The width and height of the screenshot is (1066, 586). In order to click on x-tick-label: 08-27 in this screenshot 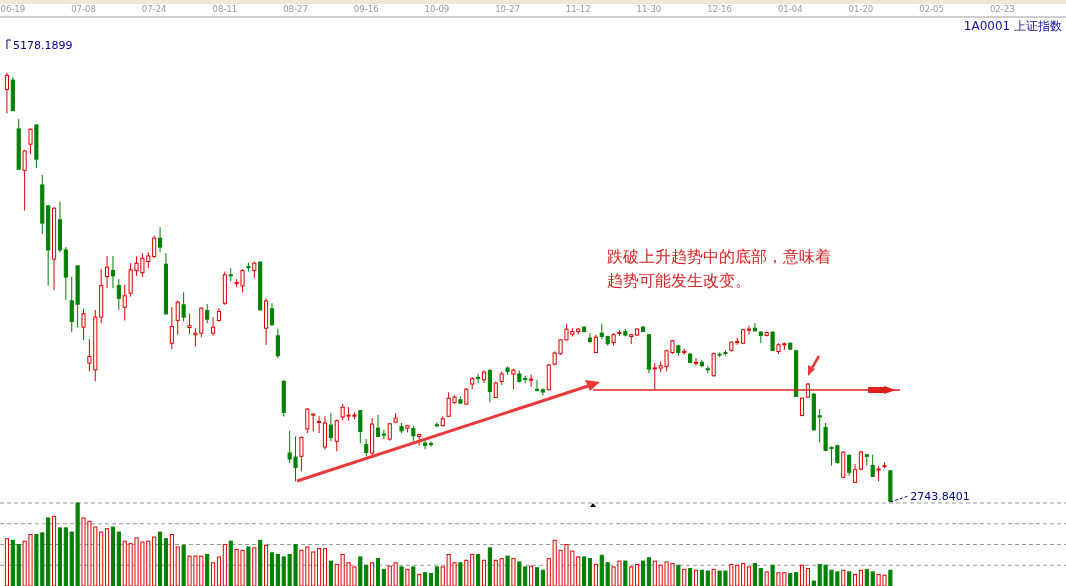, I will do `click(295, 9)`.